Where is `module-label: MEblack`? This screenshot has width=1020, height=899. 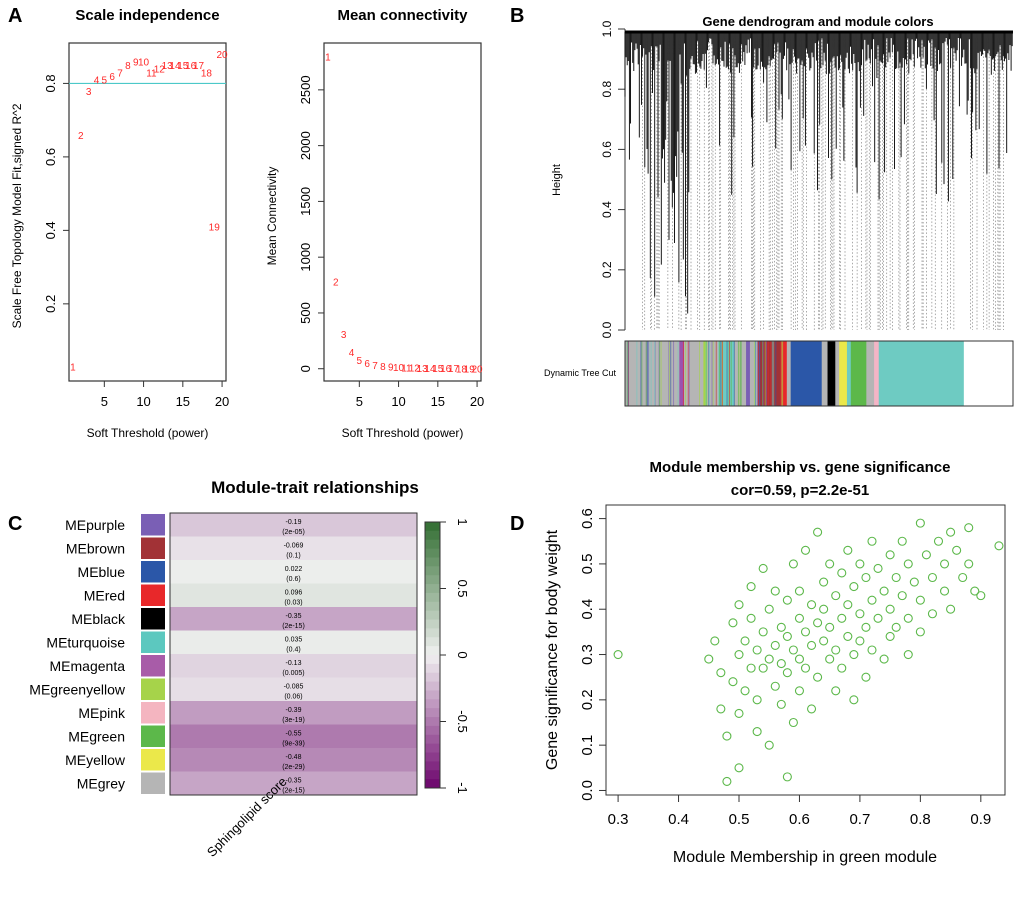 module-label: MEblack is located at coordinates (98, 619).